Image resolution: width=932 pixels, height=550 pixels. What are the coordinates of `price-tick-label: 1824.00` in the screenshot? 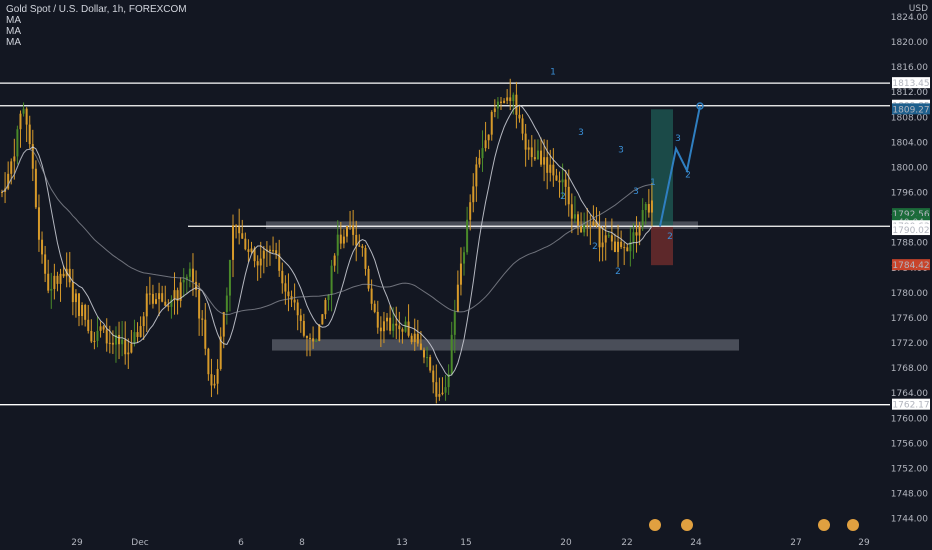 It's located at (909, 18).